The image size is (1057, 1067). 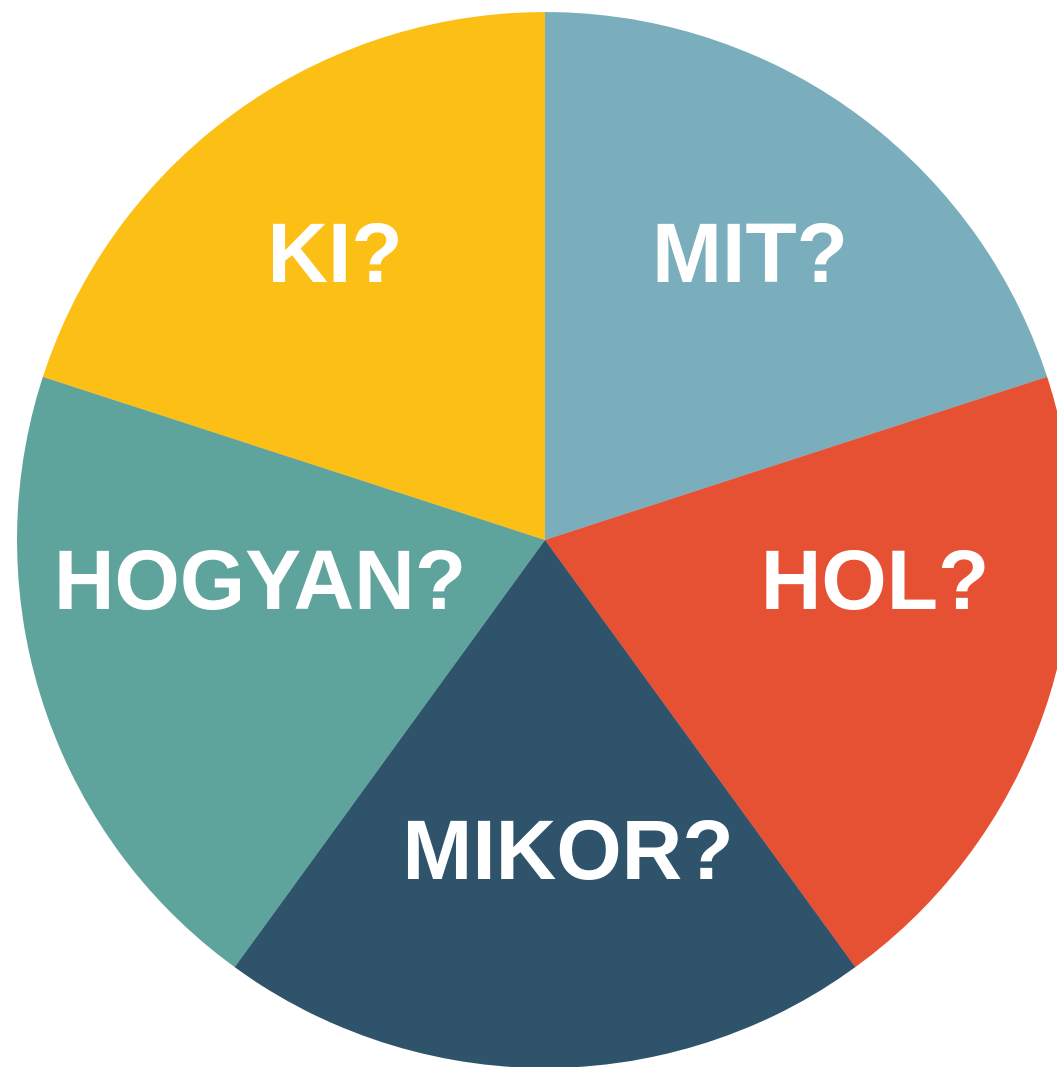 What do you see at coordinates (334, 253) in the screenshot?
I see `segment-label: KI?` at bounding box center [334, 253].